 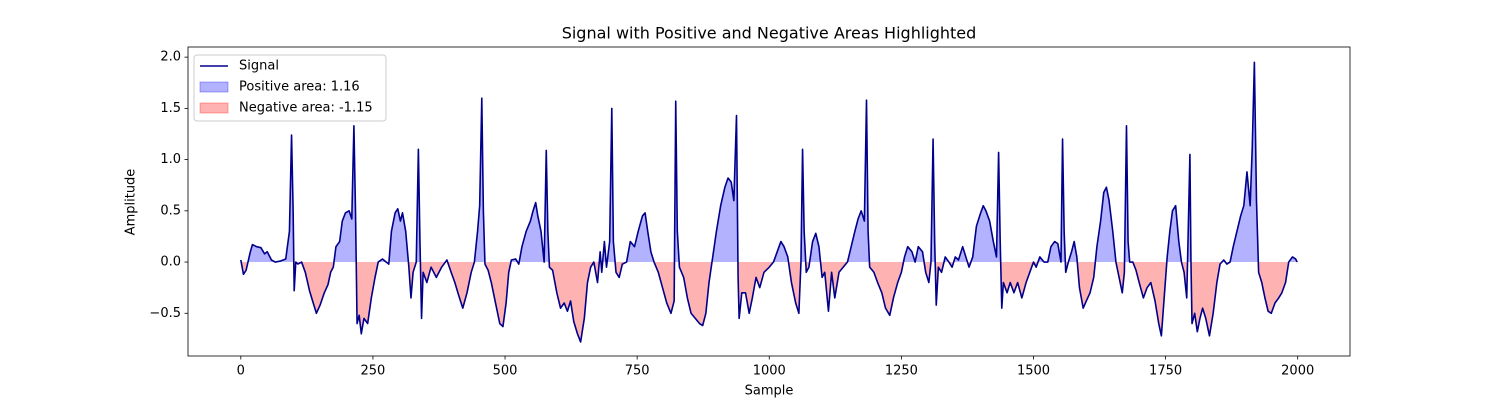 I want to click on y-tick-label: 1.5, so click(x=170, y=108).